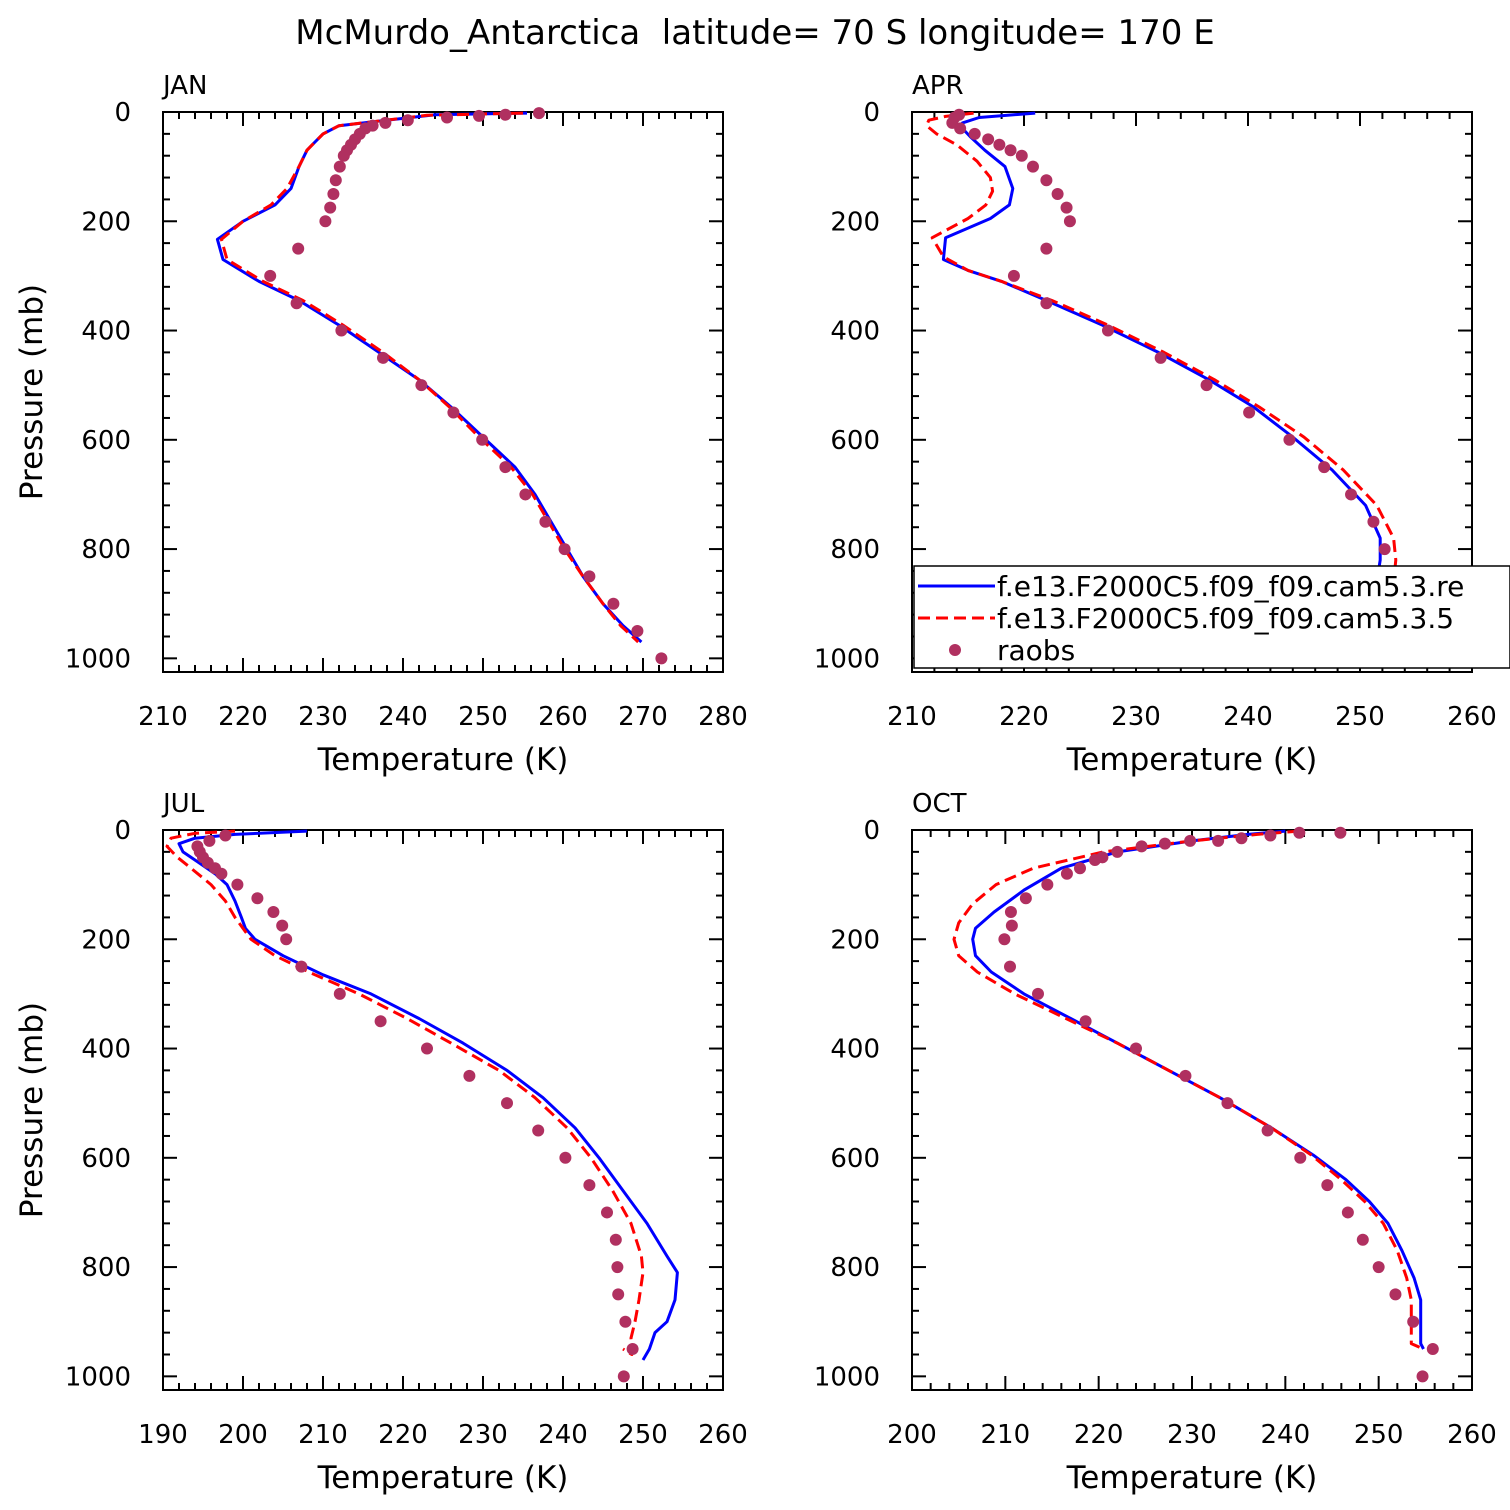 The width and height of the screenshot is (1510, 1510). What do you see at coordinates (847, 659) in the screenshot?
I see `y-tick-label: 1000` at bounding box center [847, 659].